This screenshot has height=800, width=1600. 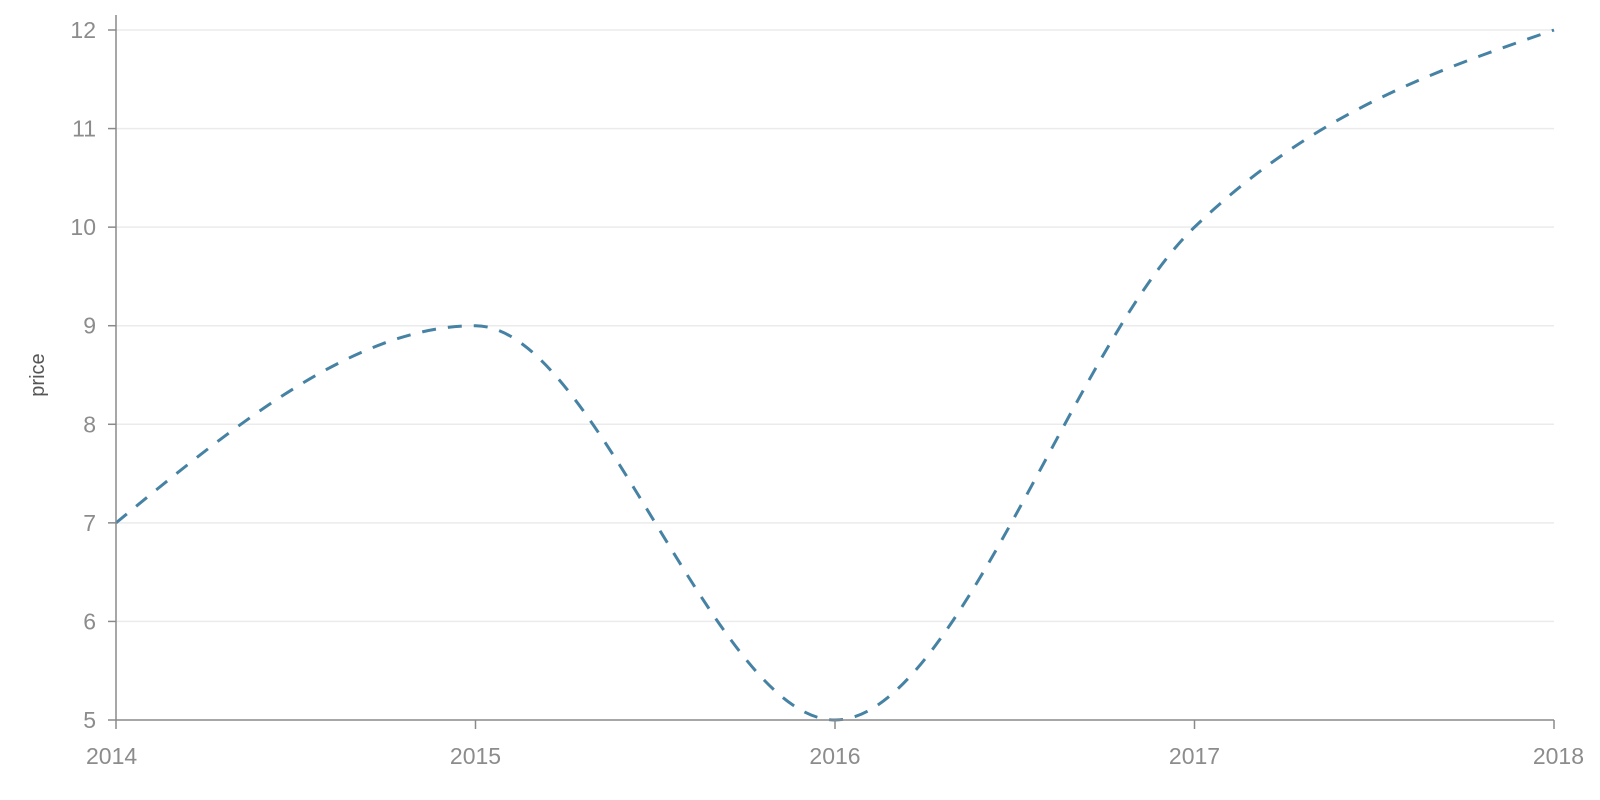 I want to click on x-axis-ticks: 2014 2015 2016 2017 2018, so click(x=835, y=744).